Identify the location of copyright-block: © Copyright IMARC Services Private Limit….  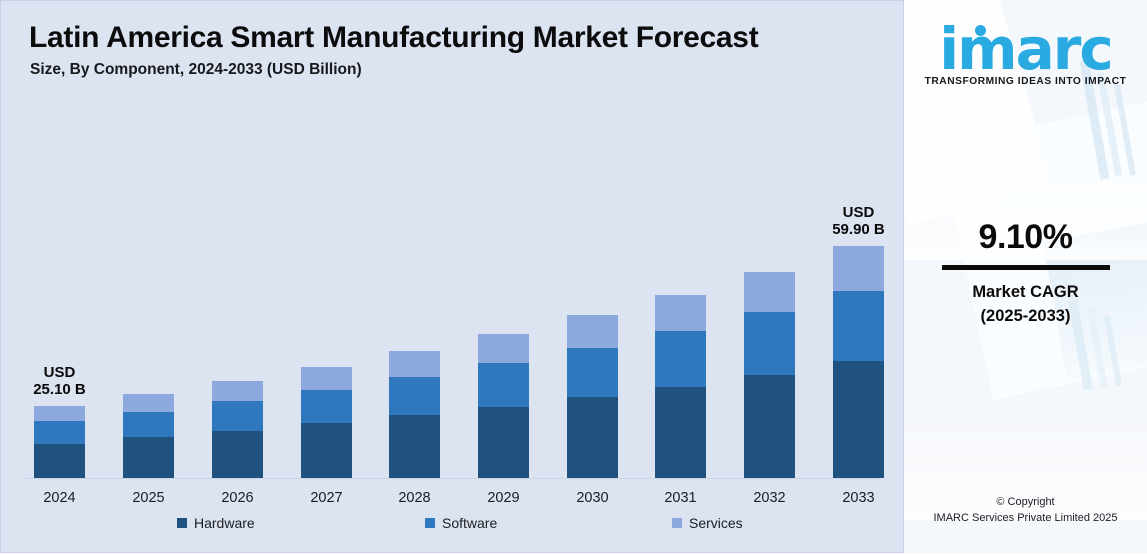
(1025, 510).